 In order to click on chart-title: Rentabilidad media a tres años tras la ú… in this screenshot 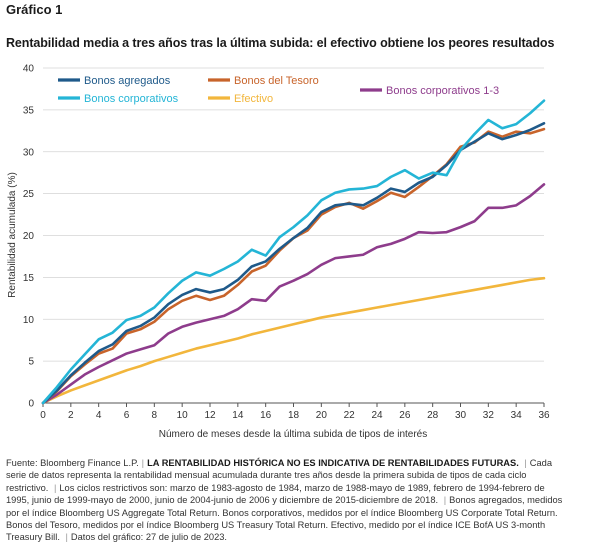, I will do `click(280, 43)`.